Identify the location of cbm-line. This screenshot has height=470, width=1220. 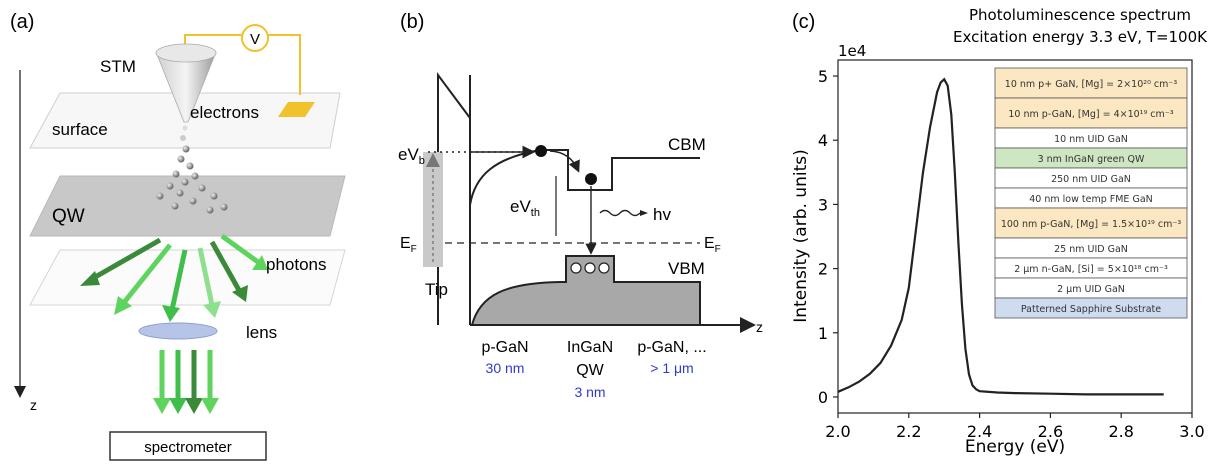
(584, 177).